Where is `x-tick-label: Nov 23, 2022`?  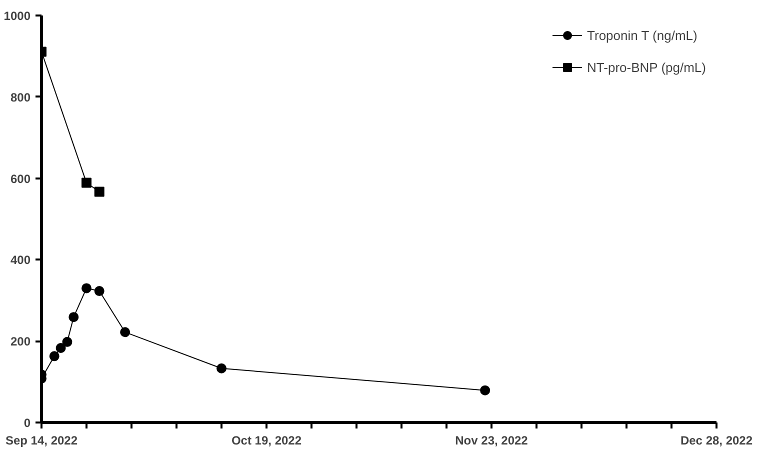 x-tick-label: Nov 23, 2022 is located at coordinates (491, 441).